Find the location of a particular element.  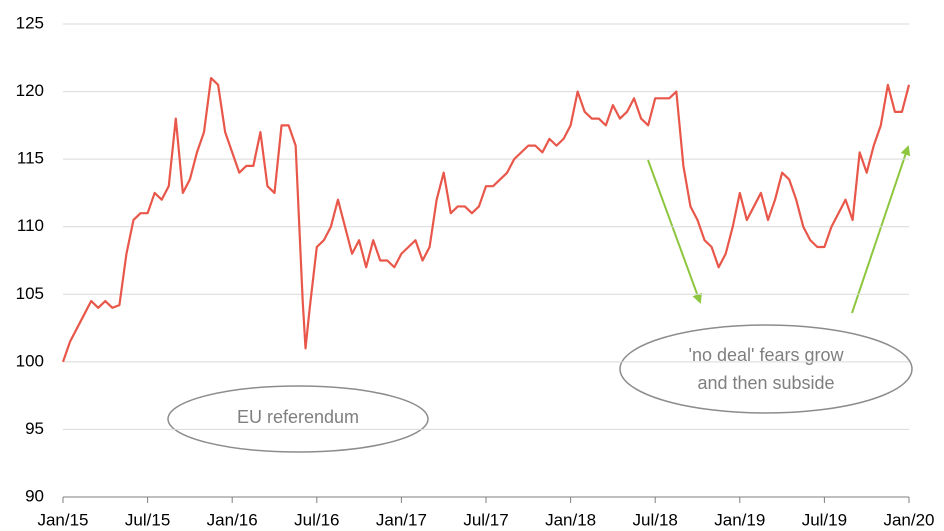

y-tick-label: 115 is located at coordinates (30, 158).